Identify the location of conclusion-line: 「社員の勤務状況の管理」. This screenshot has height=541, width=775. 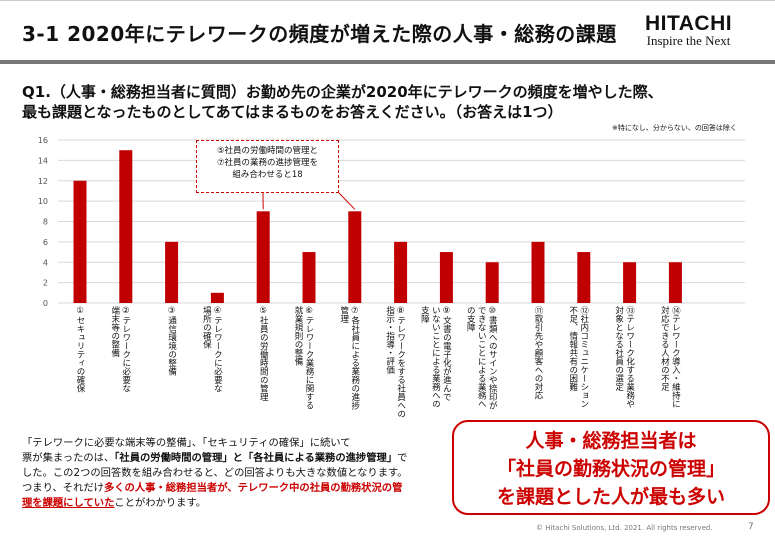
(610, 469).